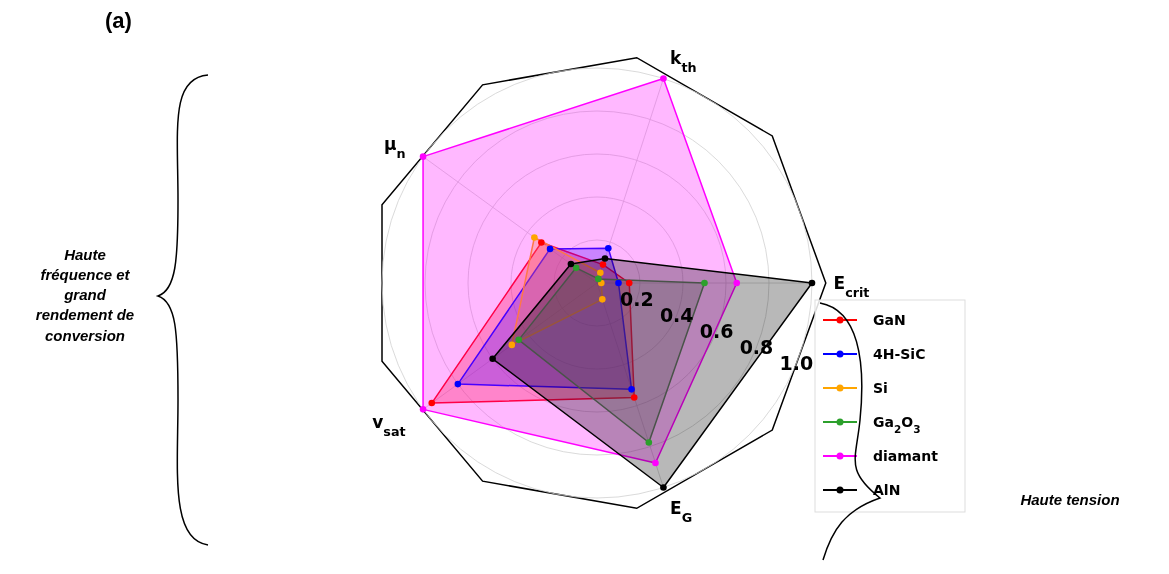 The height and width of the screenshot is (574, 1169). What do you see at coordinates (851, 286) in the screenshot?
I see `spoke-label: E$_{crit}$` at bounding box center [851, 286].